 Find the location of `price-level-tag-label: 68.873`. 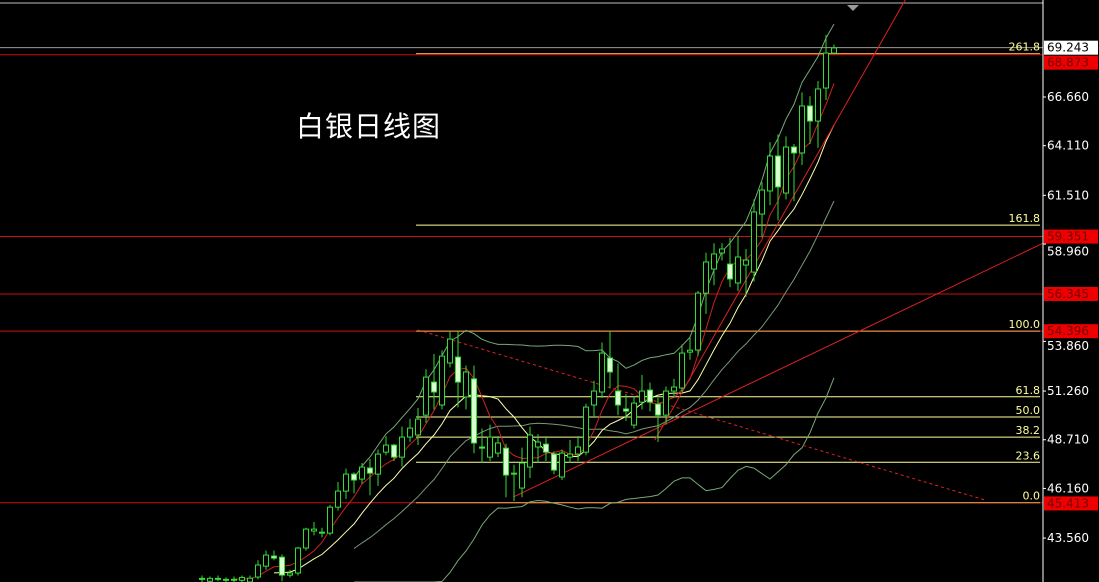

price-level-tag-label: 68.873 is located at coordinates (1068, 63).